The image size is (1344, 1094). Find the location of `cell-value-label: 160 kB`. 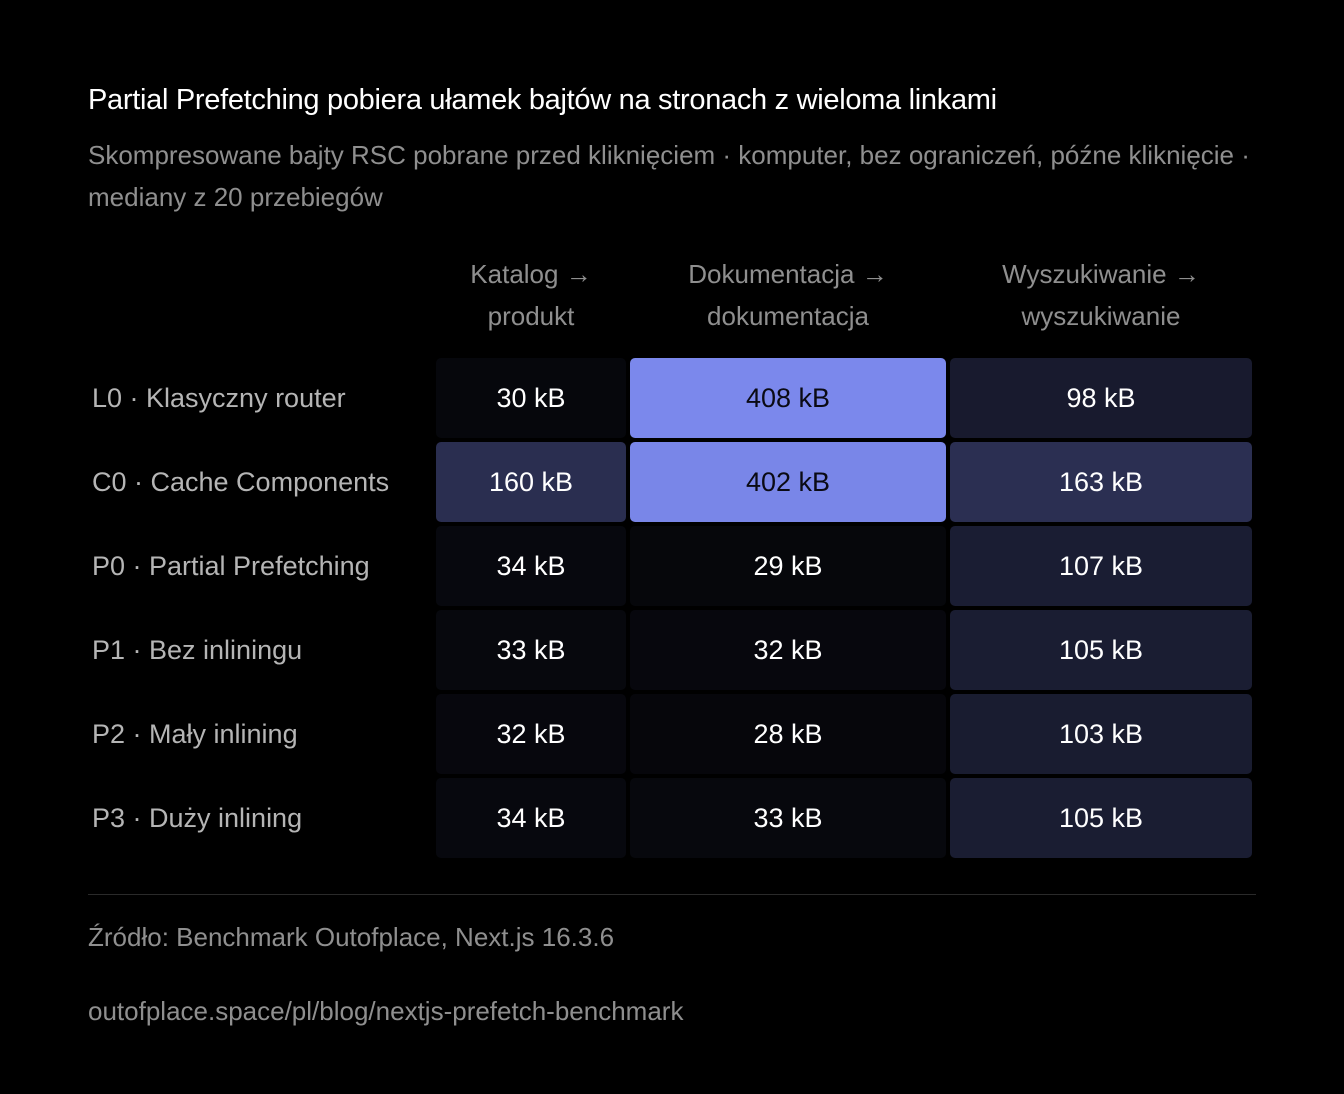

cell-value-label: 160 kB is located at coordinates (531, 482).